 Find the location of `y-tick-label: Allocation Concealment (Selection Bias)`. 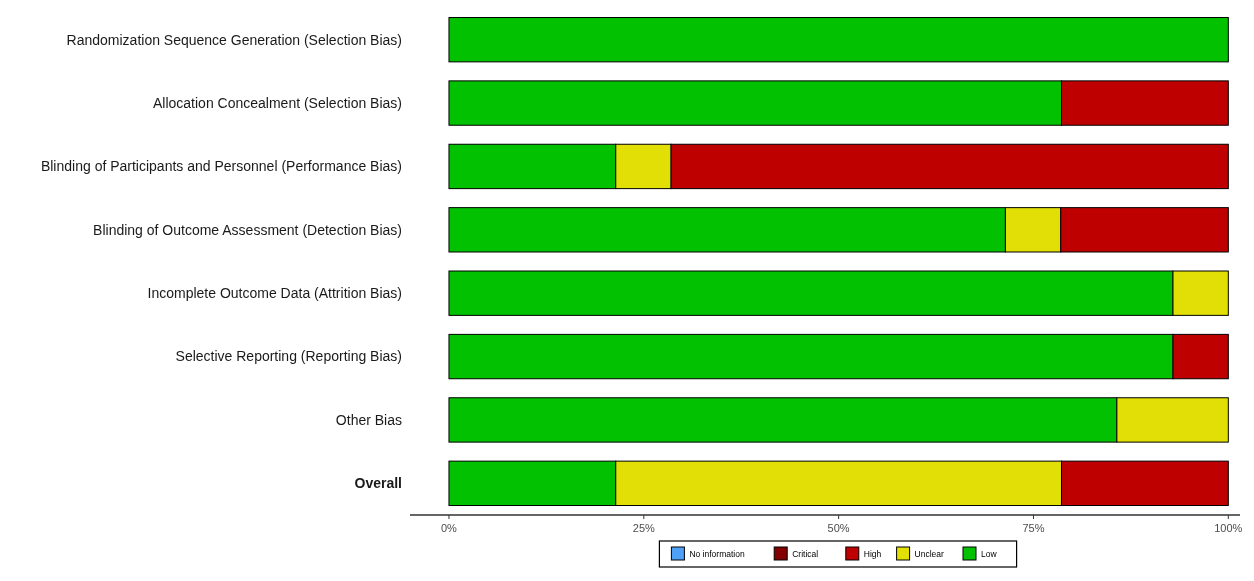

y-tick-label: Allocation Concealment (Selection Bias) is located at coordinates (277, 102).